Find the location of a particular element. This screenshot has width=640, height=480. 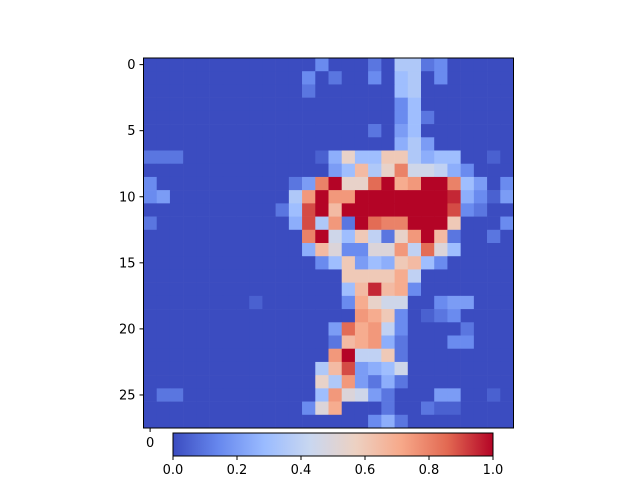

heatmap-cell-r26-c3 is located at coordinates (190, 409).